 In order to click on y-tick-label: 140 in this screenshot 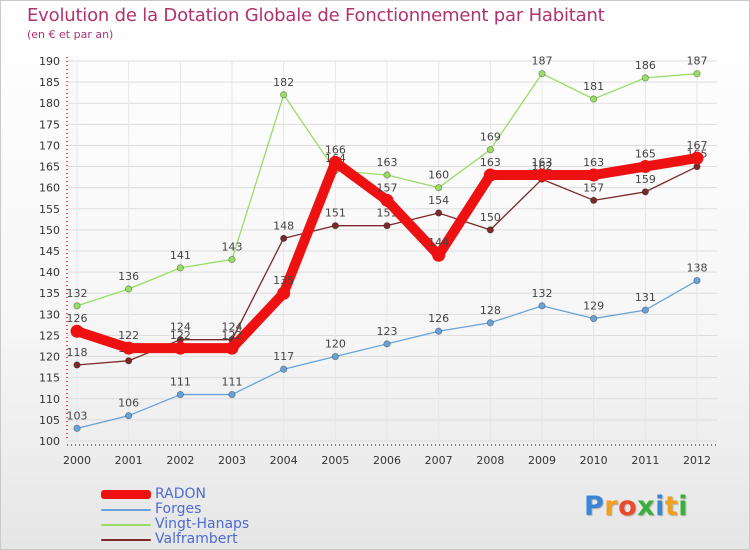, I will do `click(49, 272)`.